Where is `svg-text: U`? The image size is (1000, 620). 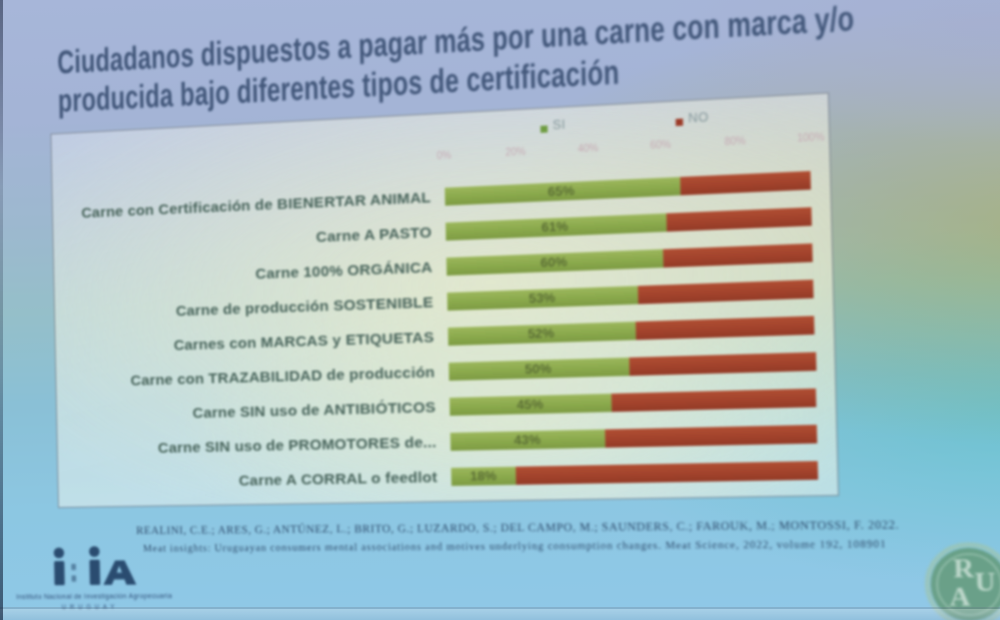 svg-text: U is located at coordinates (985, 582).